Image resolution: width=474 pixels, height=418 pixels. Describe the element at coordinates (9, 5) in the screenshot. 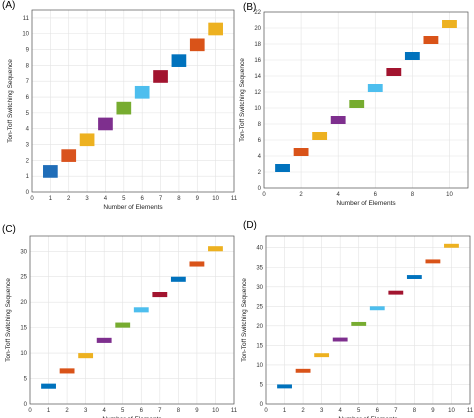

I see `panel-label-a: (A)` at that location.